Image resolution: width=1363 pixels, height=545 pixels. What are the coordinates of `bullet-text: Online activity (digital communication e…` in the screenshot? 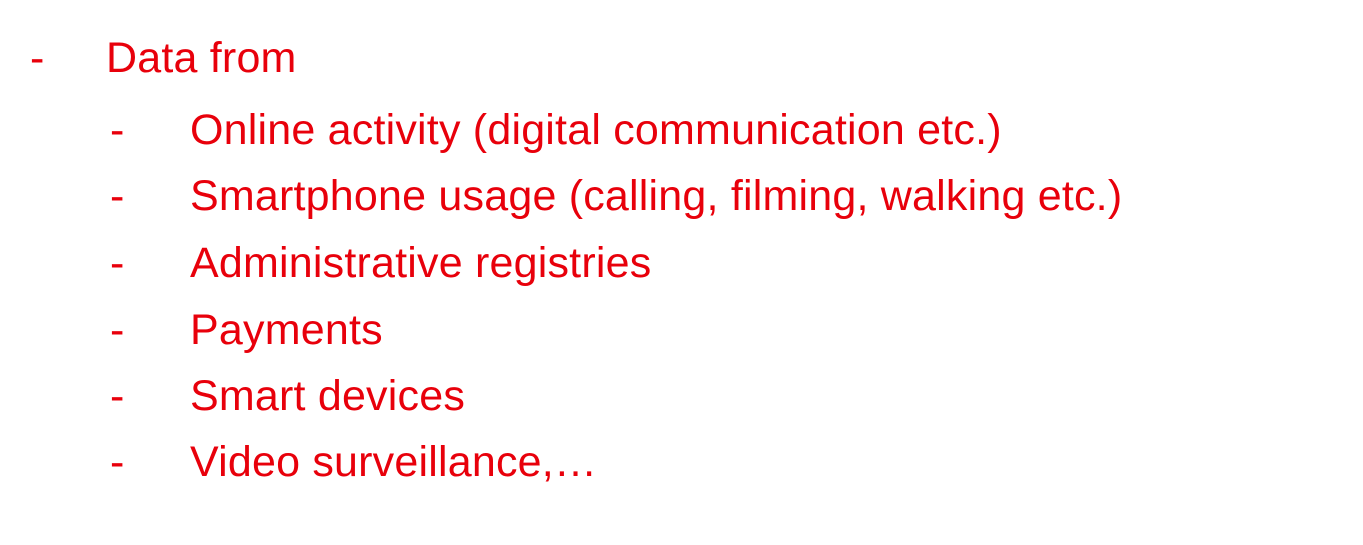 It's located at (596, 130).